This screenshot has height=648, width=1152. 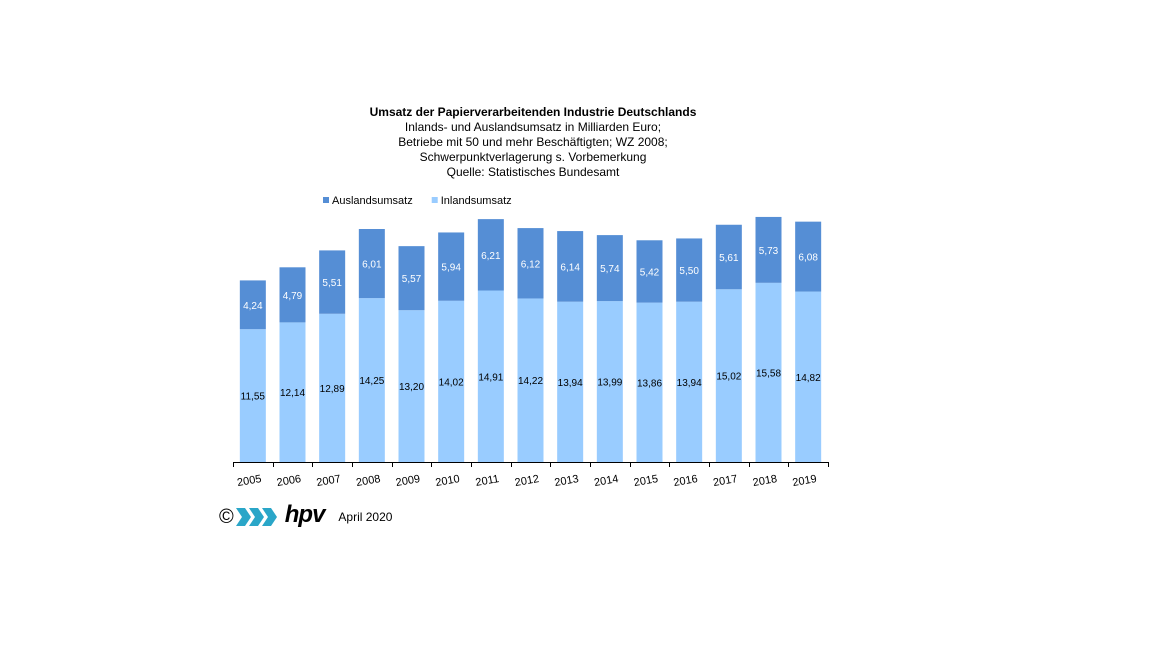 I want to click on data-label-inlandsumsatz-2007: 12,89, so click(x=332, y=389).